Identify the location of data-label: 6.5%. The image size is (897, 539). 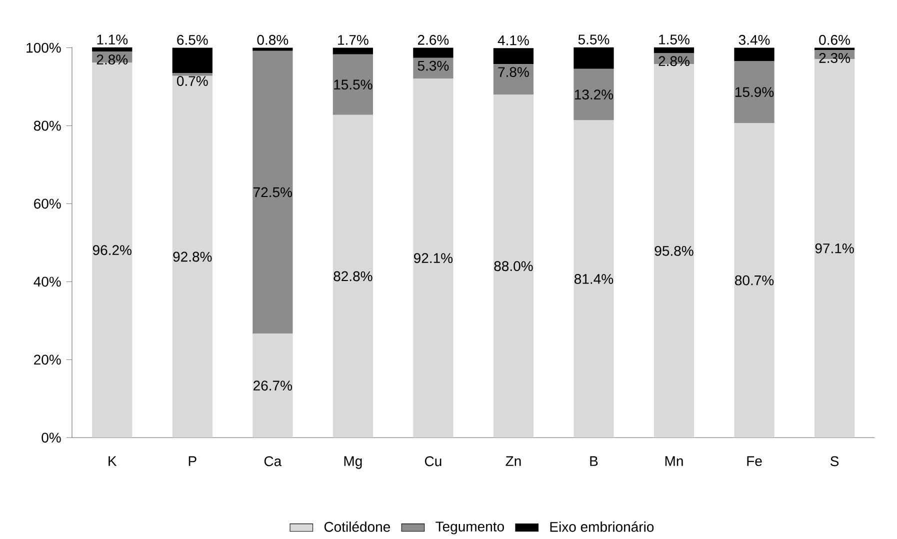
(192, 39).